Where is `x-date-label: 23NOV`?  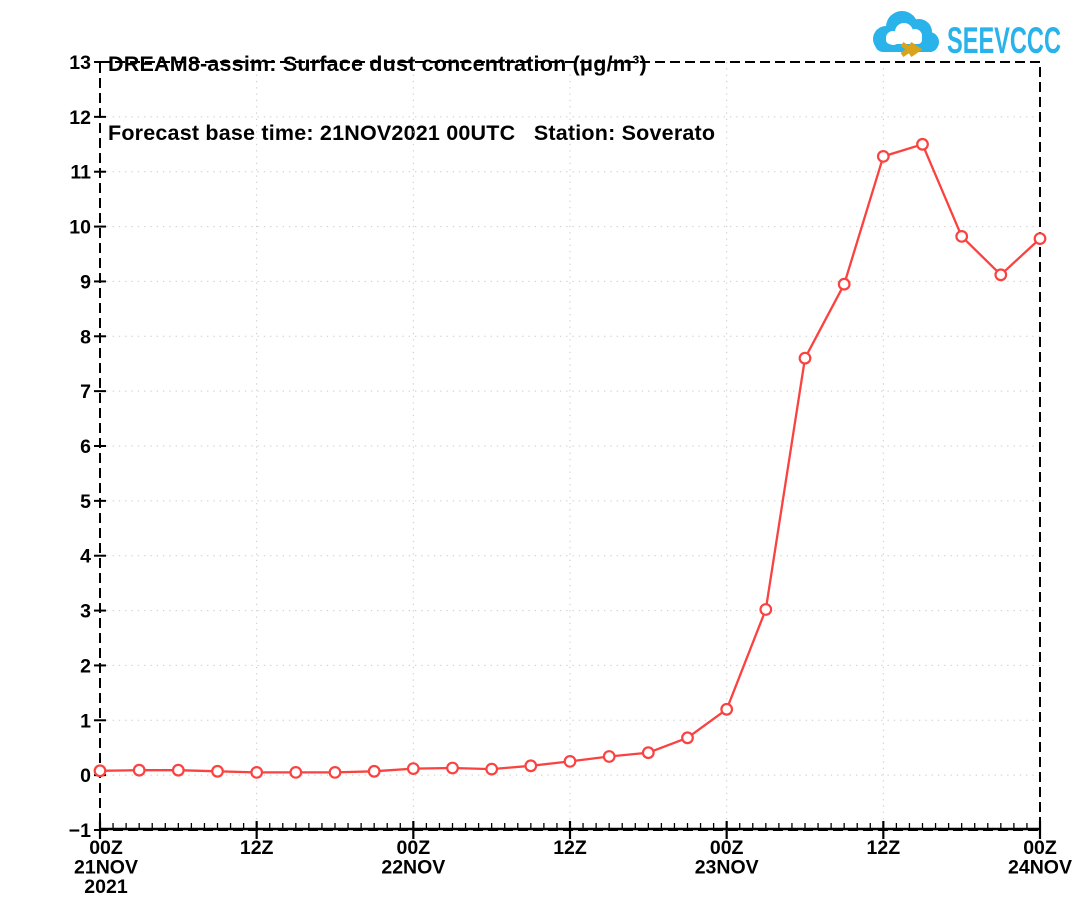
x-date-label: 23NOV is located at coordinates (727, 868).